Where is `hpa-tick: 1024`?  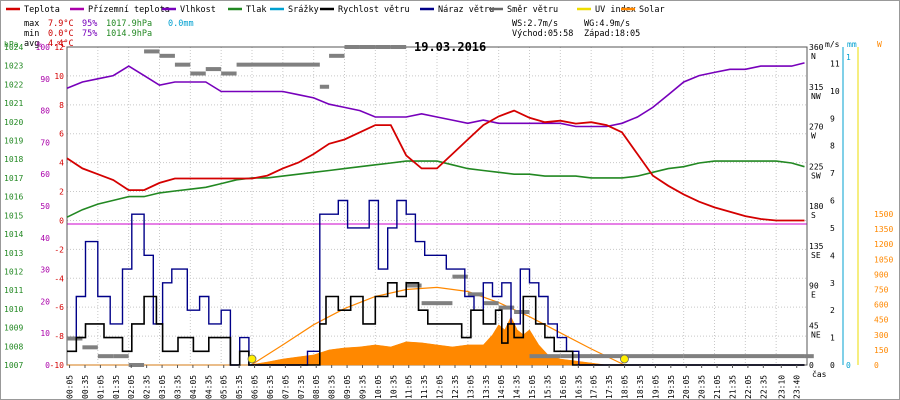
hpa-tick: 1024 is located at coordinates (13, 47).